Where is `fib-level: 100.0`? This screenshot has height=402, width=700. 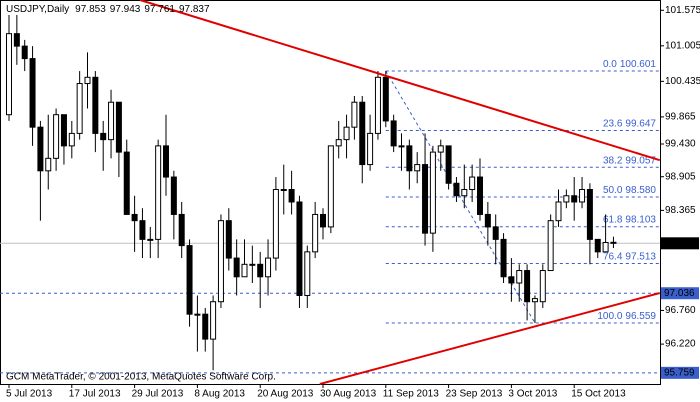 fib-level: 100.0 is located at coordinates (609, 316).